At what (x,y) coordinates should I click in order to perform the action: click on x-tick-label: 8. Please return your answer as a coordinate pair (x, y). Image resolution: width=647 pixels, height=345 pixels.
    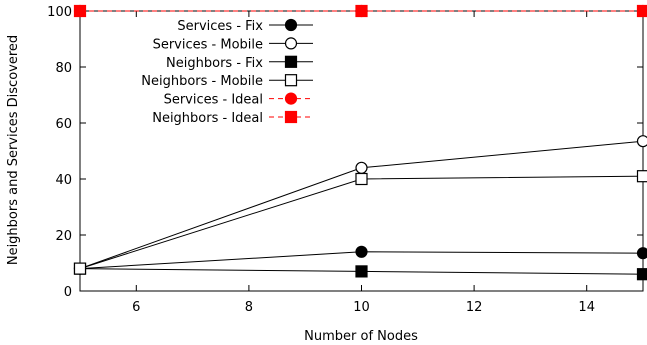
    Looking at the image, I should click on (249, 307).